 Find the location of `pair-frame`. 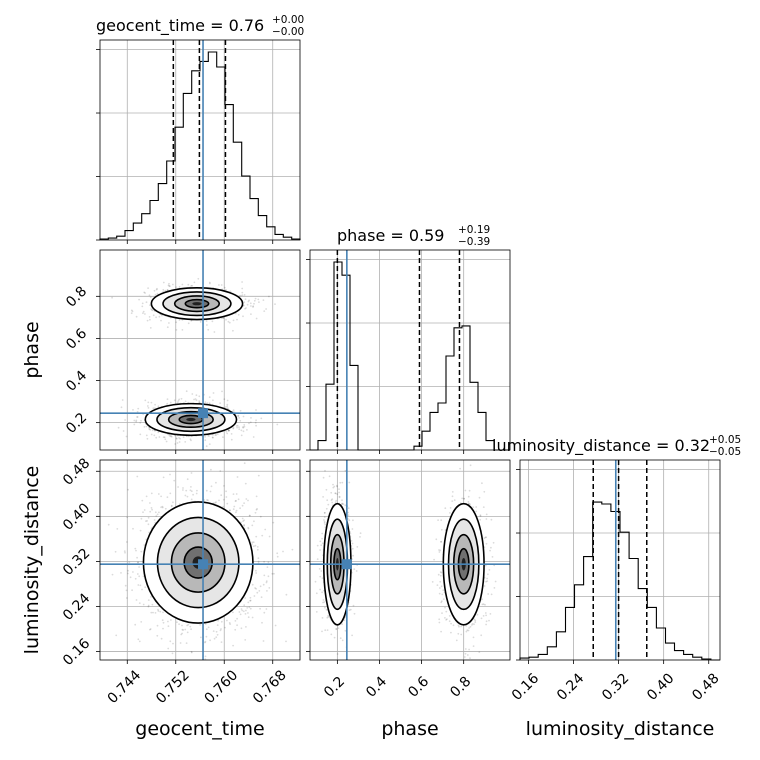

pair-frame is located at coordinates (200, 560).